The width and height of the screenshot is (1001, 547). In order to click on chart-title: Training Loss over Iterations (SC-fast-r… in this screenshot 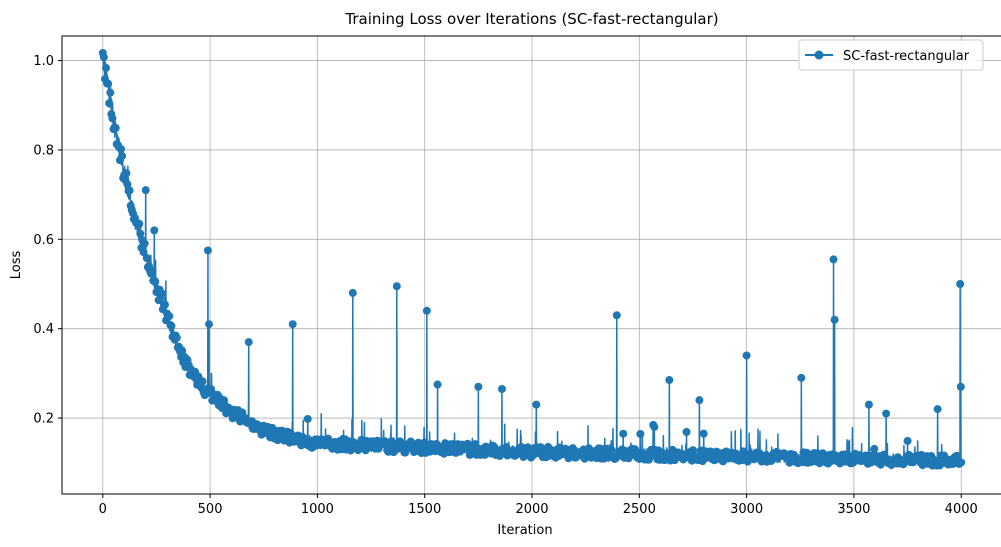, I will do `click(531, 19)`.